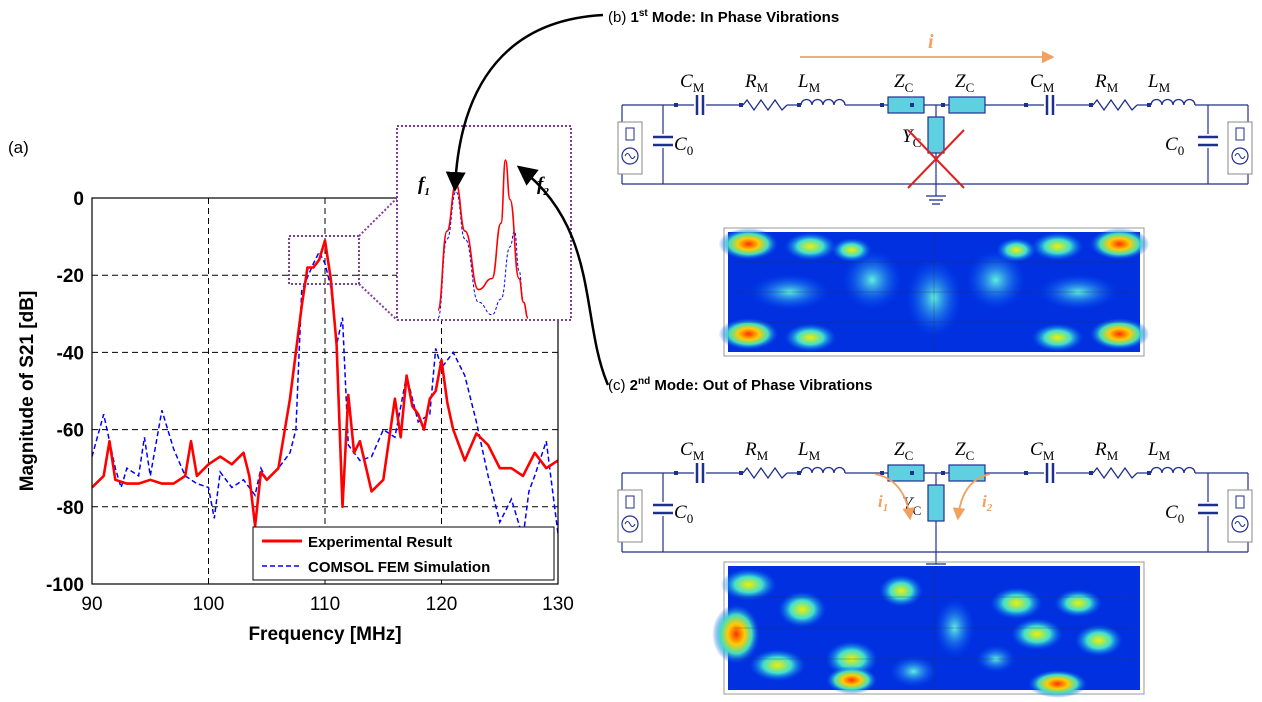  What do you see at coordinates (911, 138) in the screenshot?
I see `label-yc: YC` at bounding box center [911, 138].